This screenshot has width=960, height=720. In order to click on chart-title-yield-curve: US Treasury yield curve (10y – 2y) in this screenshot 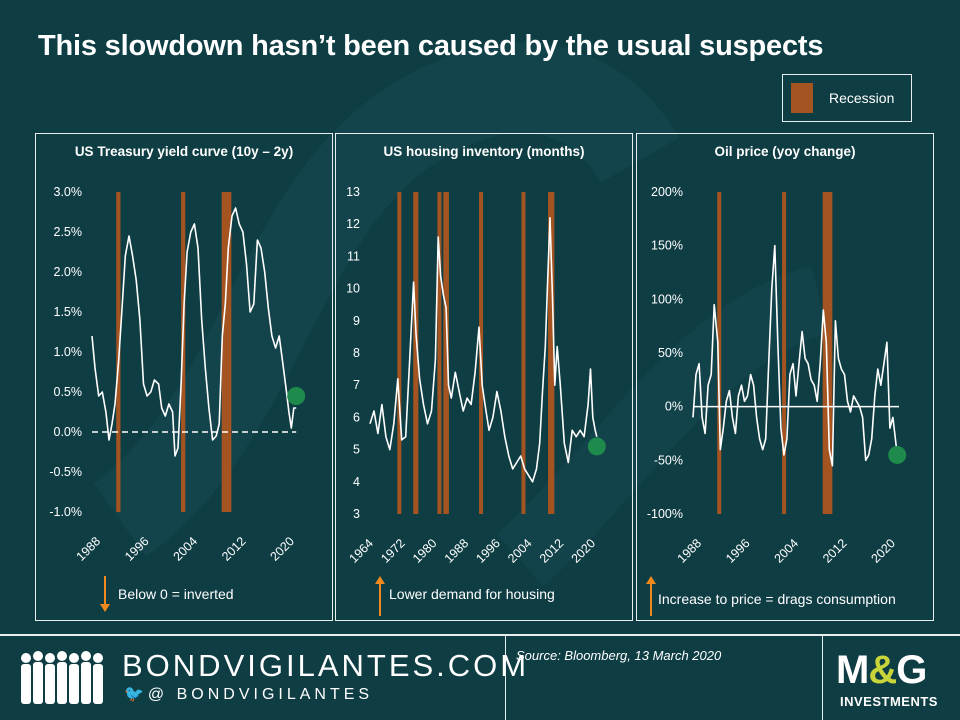, I will do `click(184, 151)`.